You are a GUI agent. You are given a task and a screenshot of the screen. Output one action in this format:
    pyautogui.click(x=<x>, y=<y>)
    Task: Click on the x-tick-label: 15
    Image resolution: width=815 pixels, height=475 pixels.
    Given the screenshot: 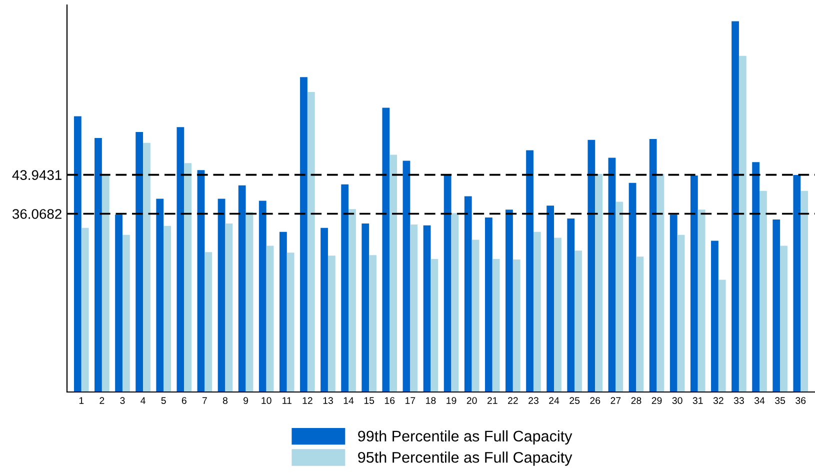 What is the action you would take?
    pyautogui.click(x=369, y=400)
    